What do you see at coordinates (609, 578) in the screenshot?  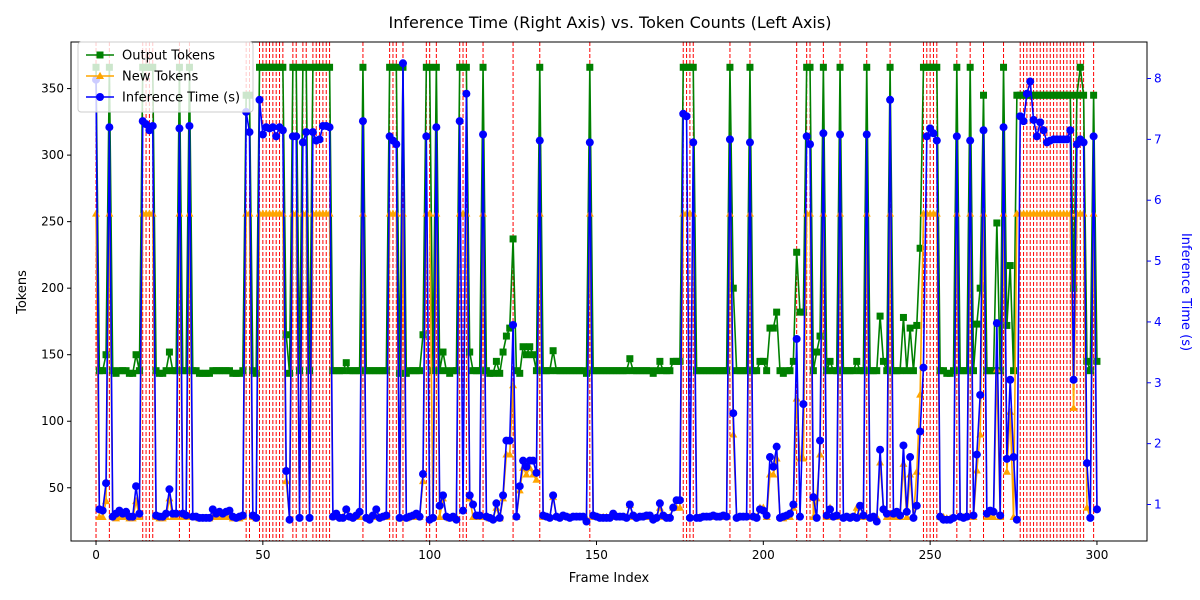 I see `x-axis-label: Frame Index` at bounding box center [609, 578].